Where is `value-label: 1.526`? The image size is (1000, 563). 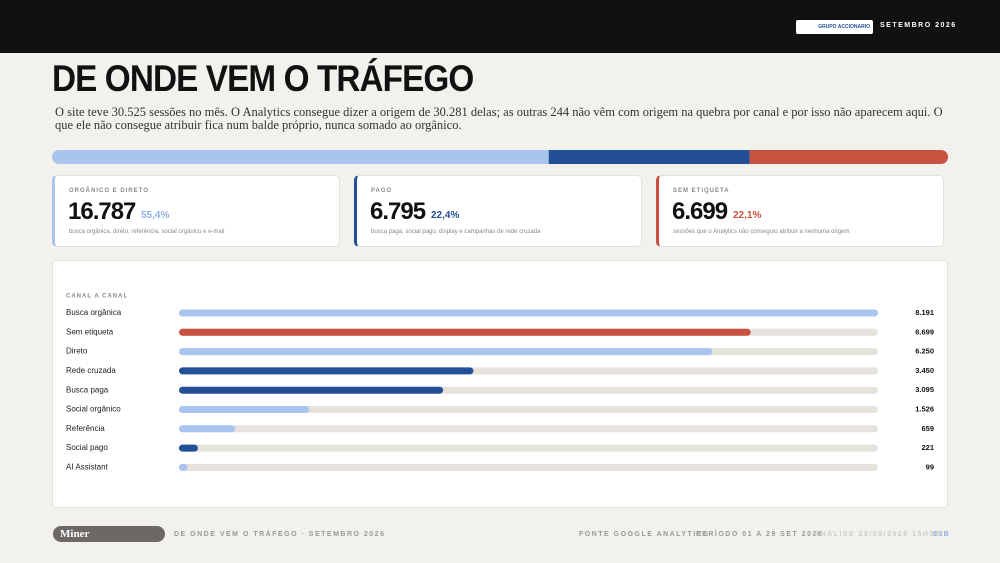 value-label: 1.526 is located at coordinates (924, 408).